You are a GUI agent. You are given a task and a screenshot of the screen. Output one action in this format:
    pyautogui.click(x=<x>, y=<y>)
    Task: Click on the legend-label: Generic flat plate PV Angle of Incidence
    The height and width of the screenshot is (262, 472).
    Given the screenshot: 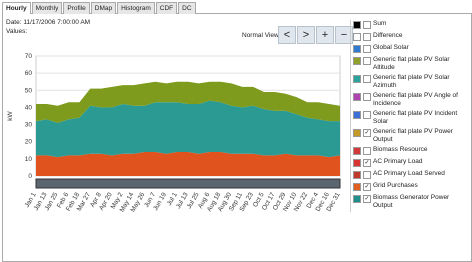 What is the action you would take?
    pyautogui.click(x=415, y=99)
    